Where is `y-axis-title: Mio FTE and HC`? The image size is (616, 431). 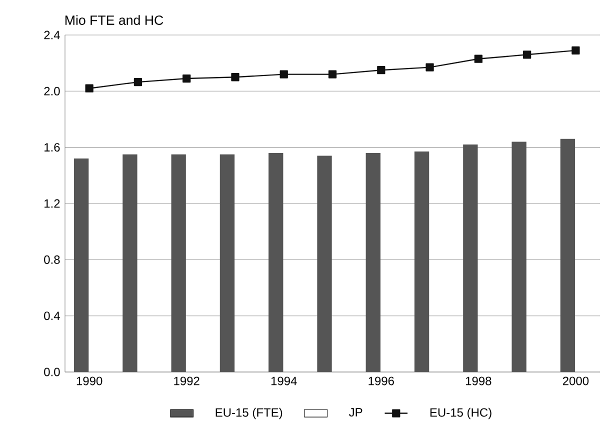
y-axis-title: Mio FTE and HC is located at coordinates (114, 20).